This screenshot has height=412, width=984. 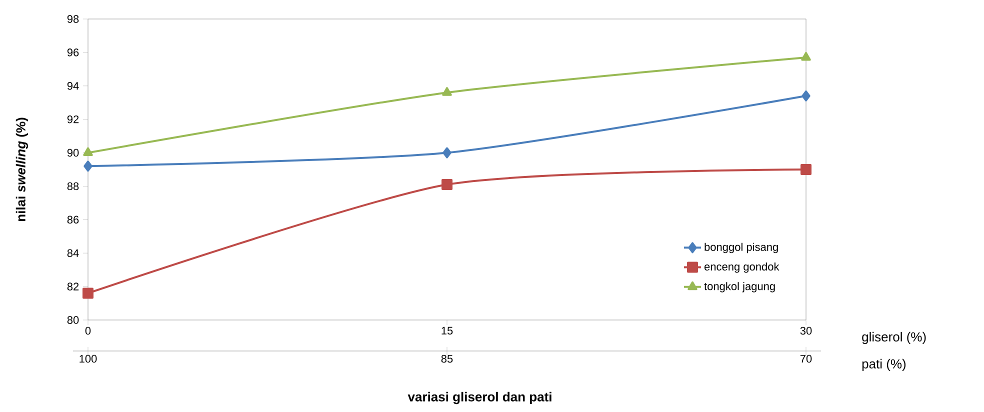 What do you see at coordinates (447, 330) in the screenshot?
I see `x-tick-label: 15` at bounding box center [447, 330].